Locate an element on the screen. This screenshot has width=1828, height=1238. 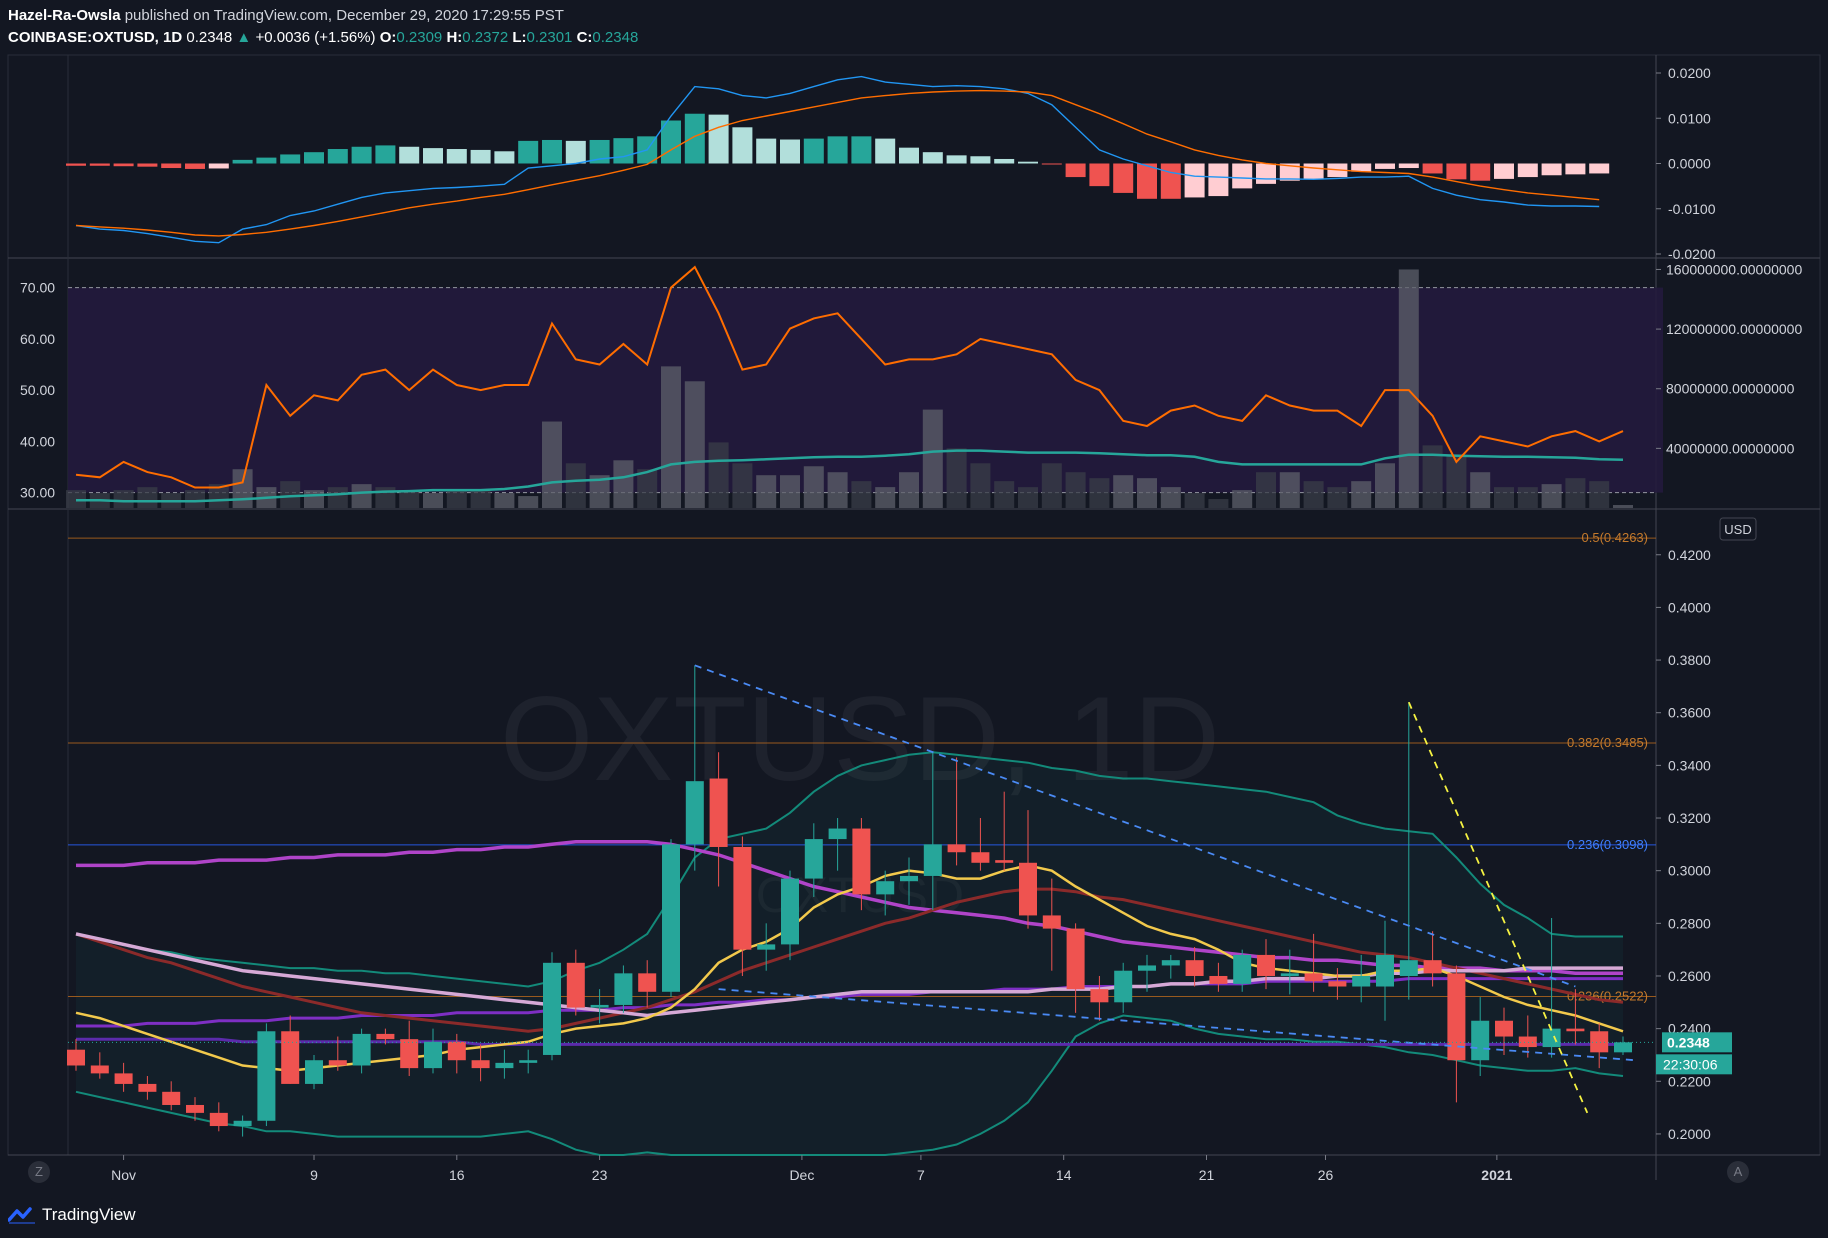
macd-line is located at coordinates (837, 159).